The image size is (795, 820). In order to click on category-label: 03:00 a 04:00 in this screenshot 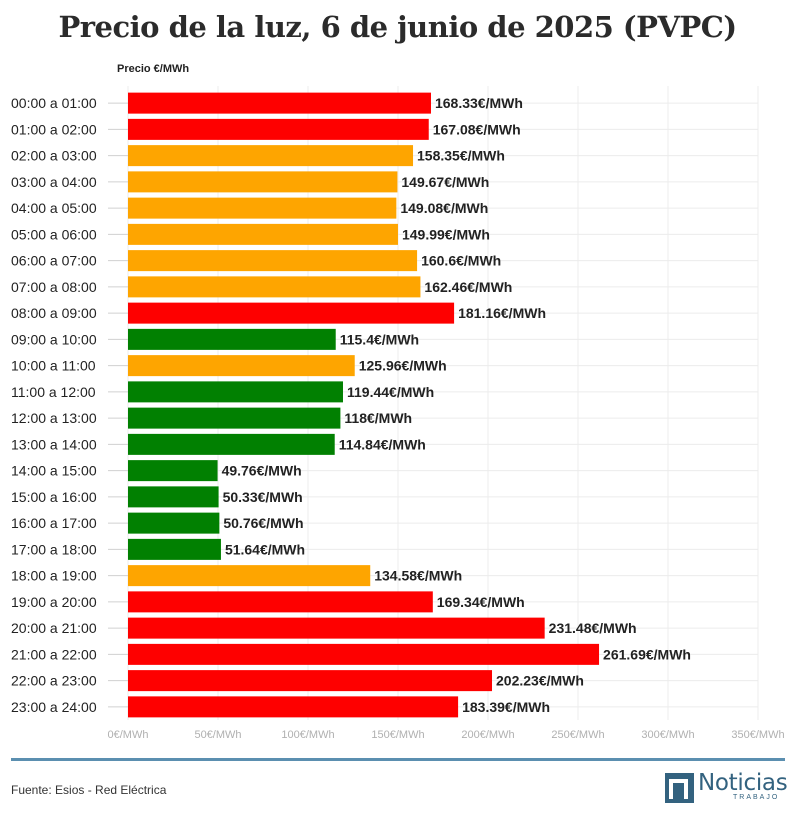, I will do `click(54, 182)`.